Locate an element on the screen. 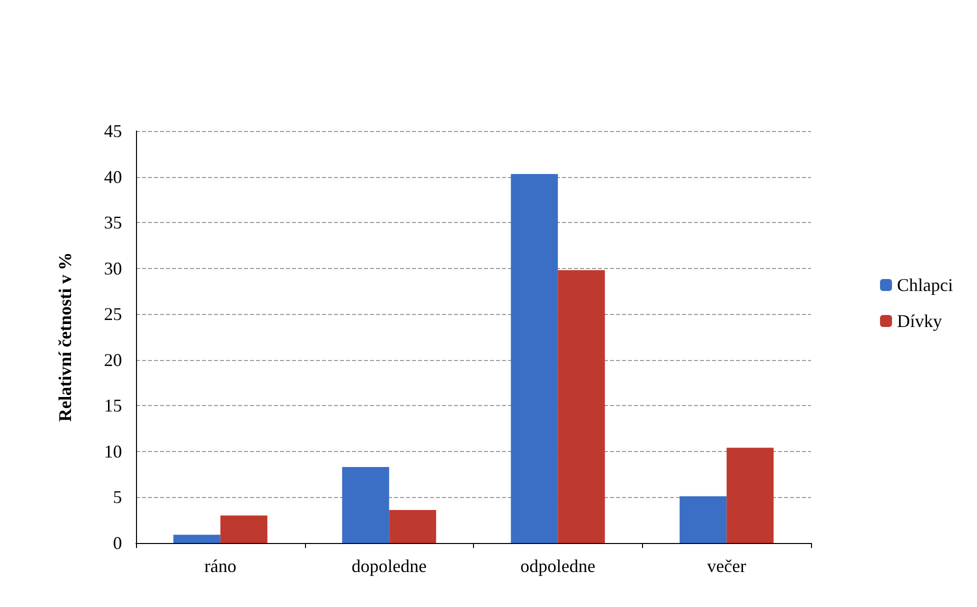 The height and width of the screenshot is (607, 977). y-tick-label: 15 is located at coordinates (113, 406).